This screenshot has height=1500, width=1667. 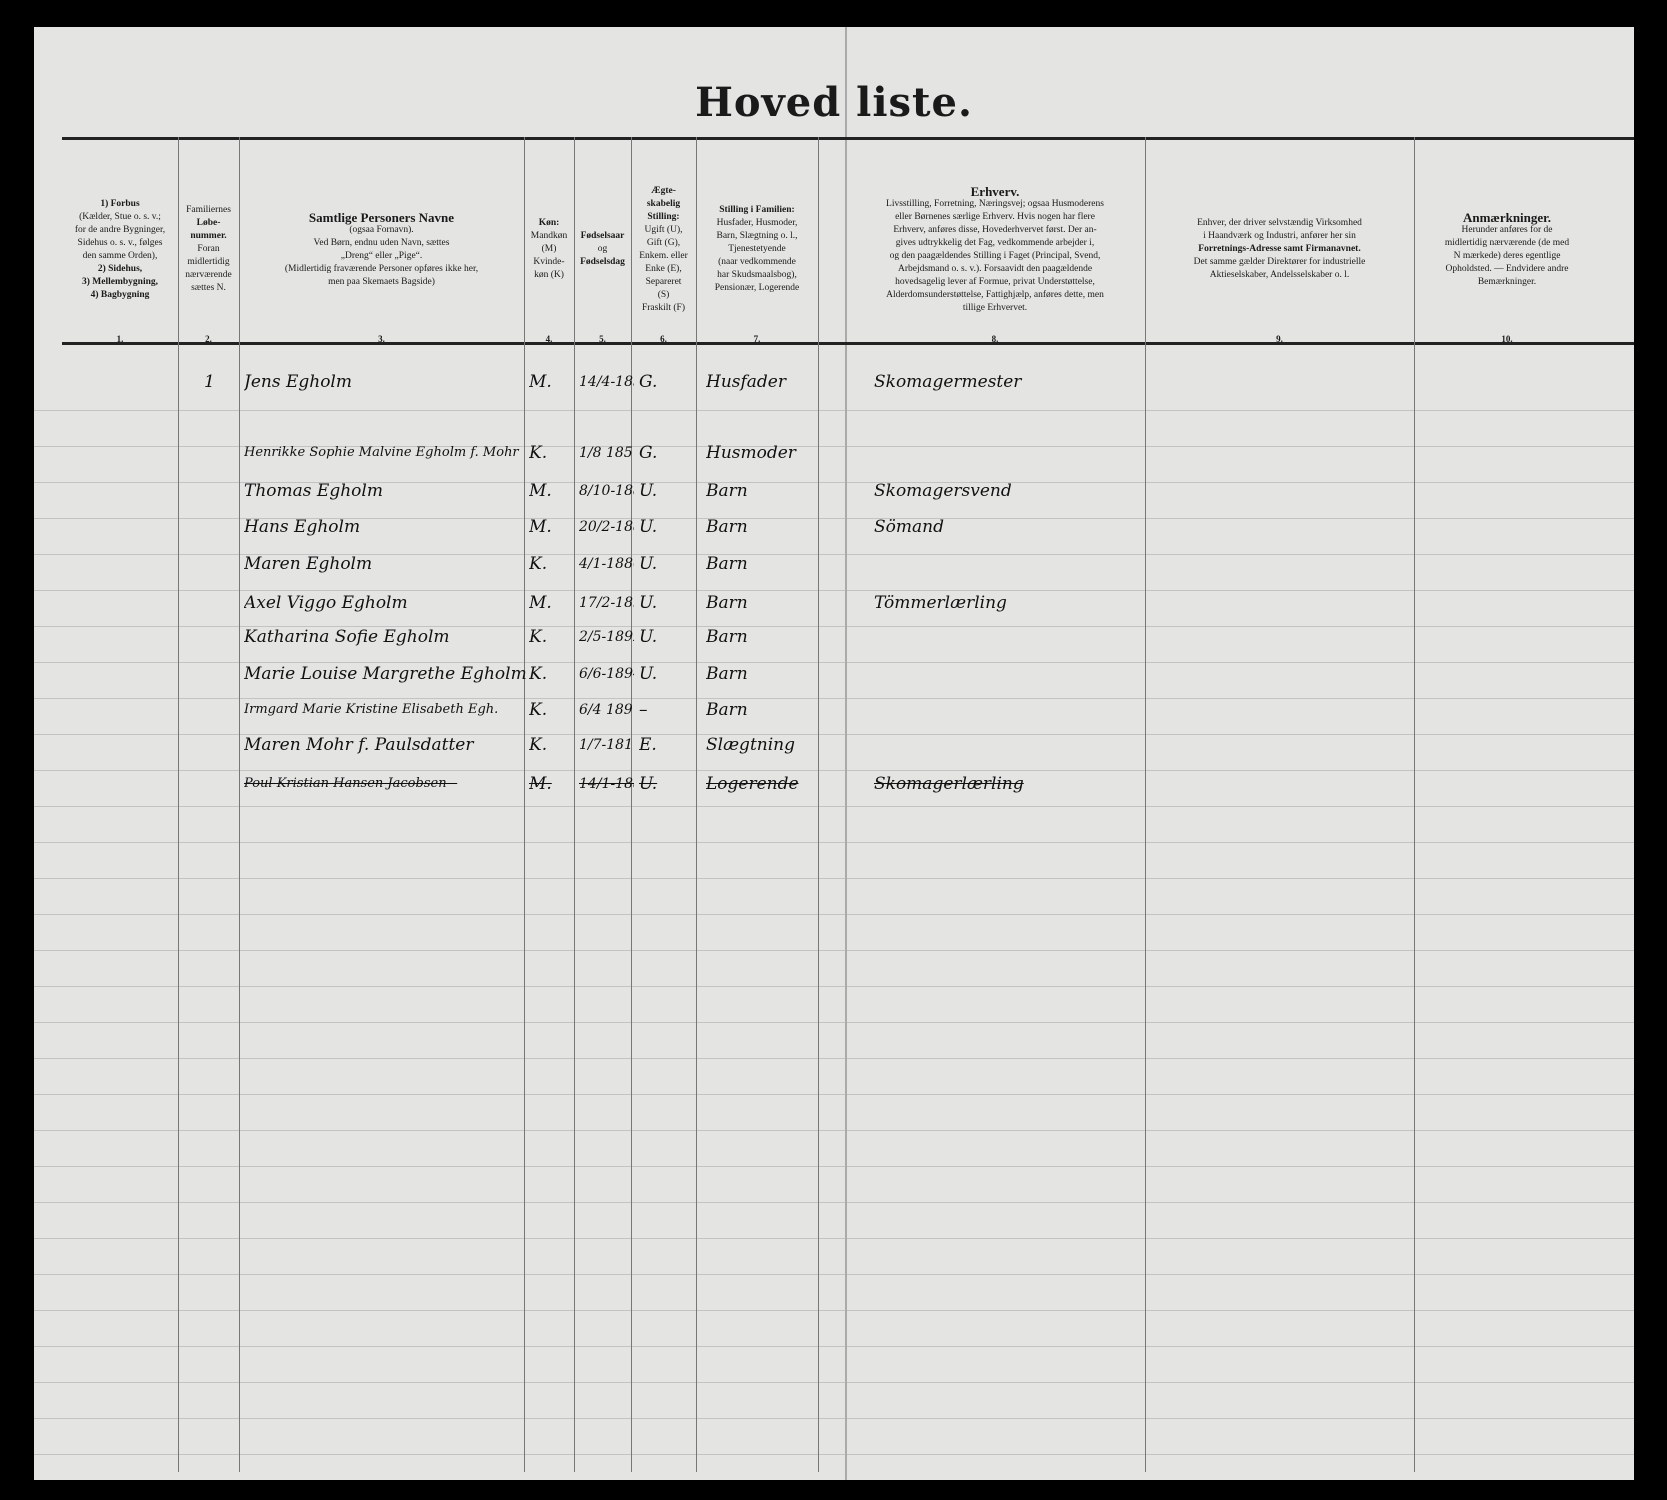 What do you see at coordinates (663, 255) in the screenshot?
I see `header-line: Enkem. eller` at bounding box center [663, 255].